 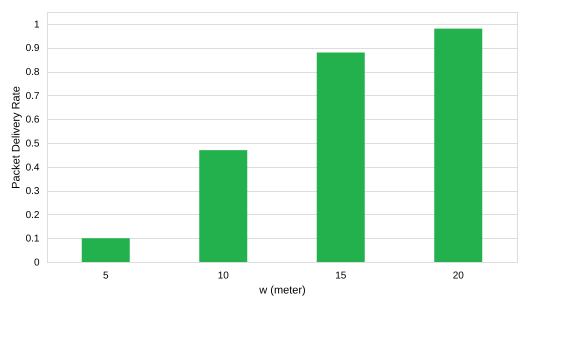 I want to click on x-tick-label: 15, so click(x=341, y=276).